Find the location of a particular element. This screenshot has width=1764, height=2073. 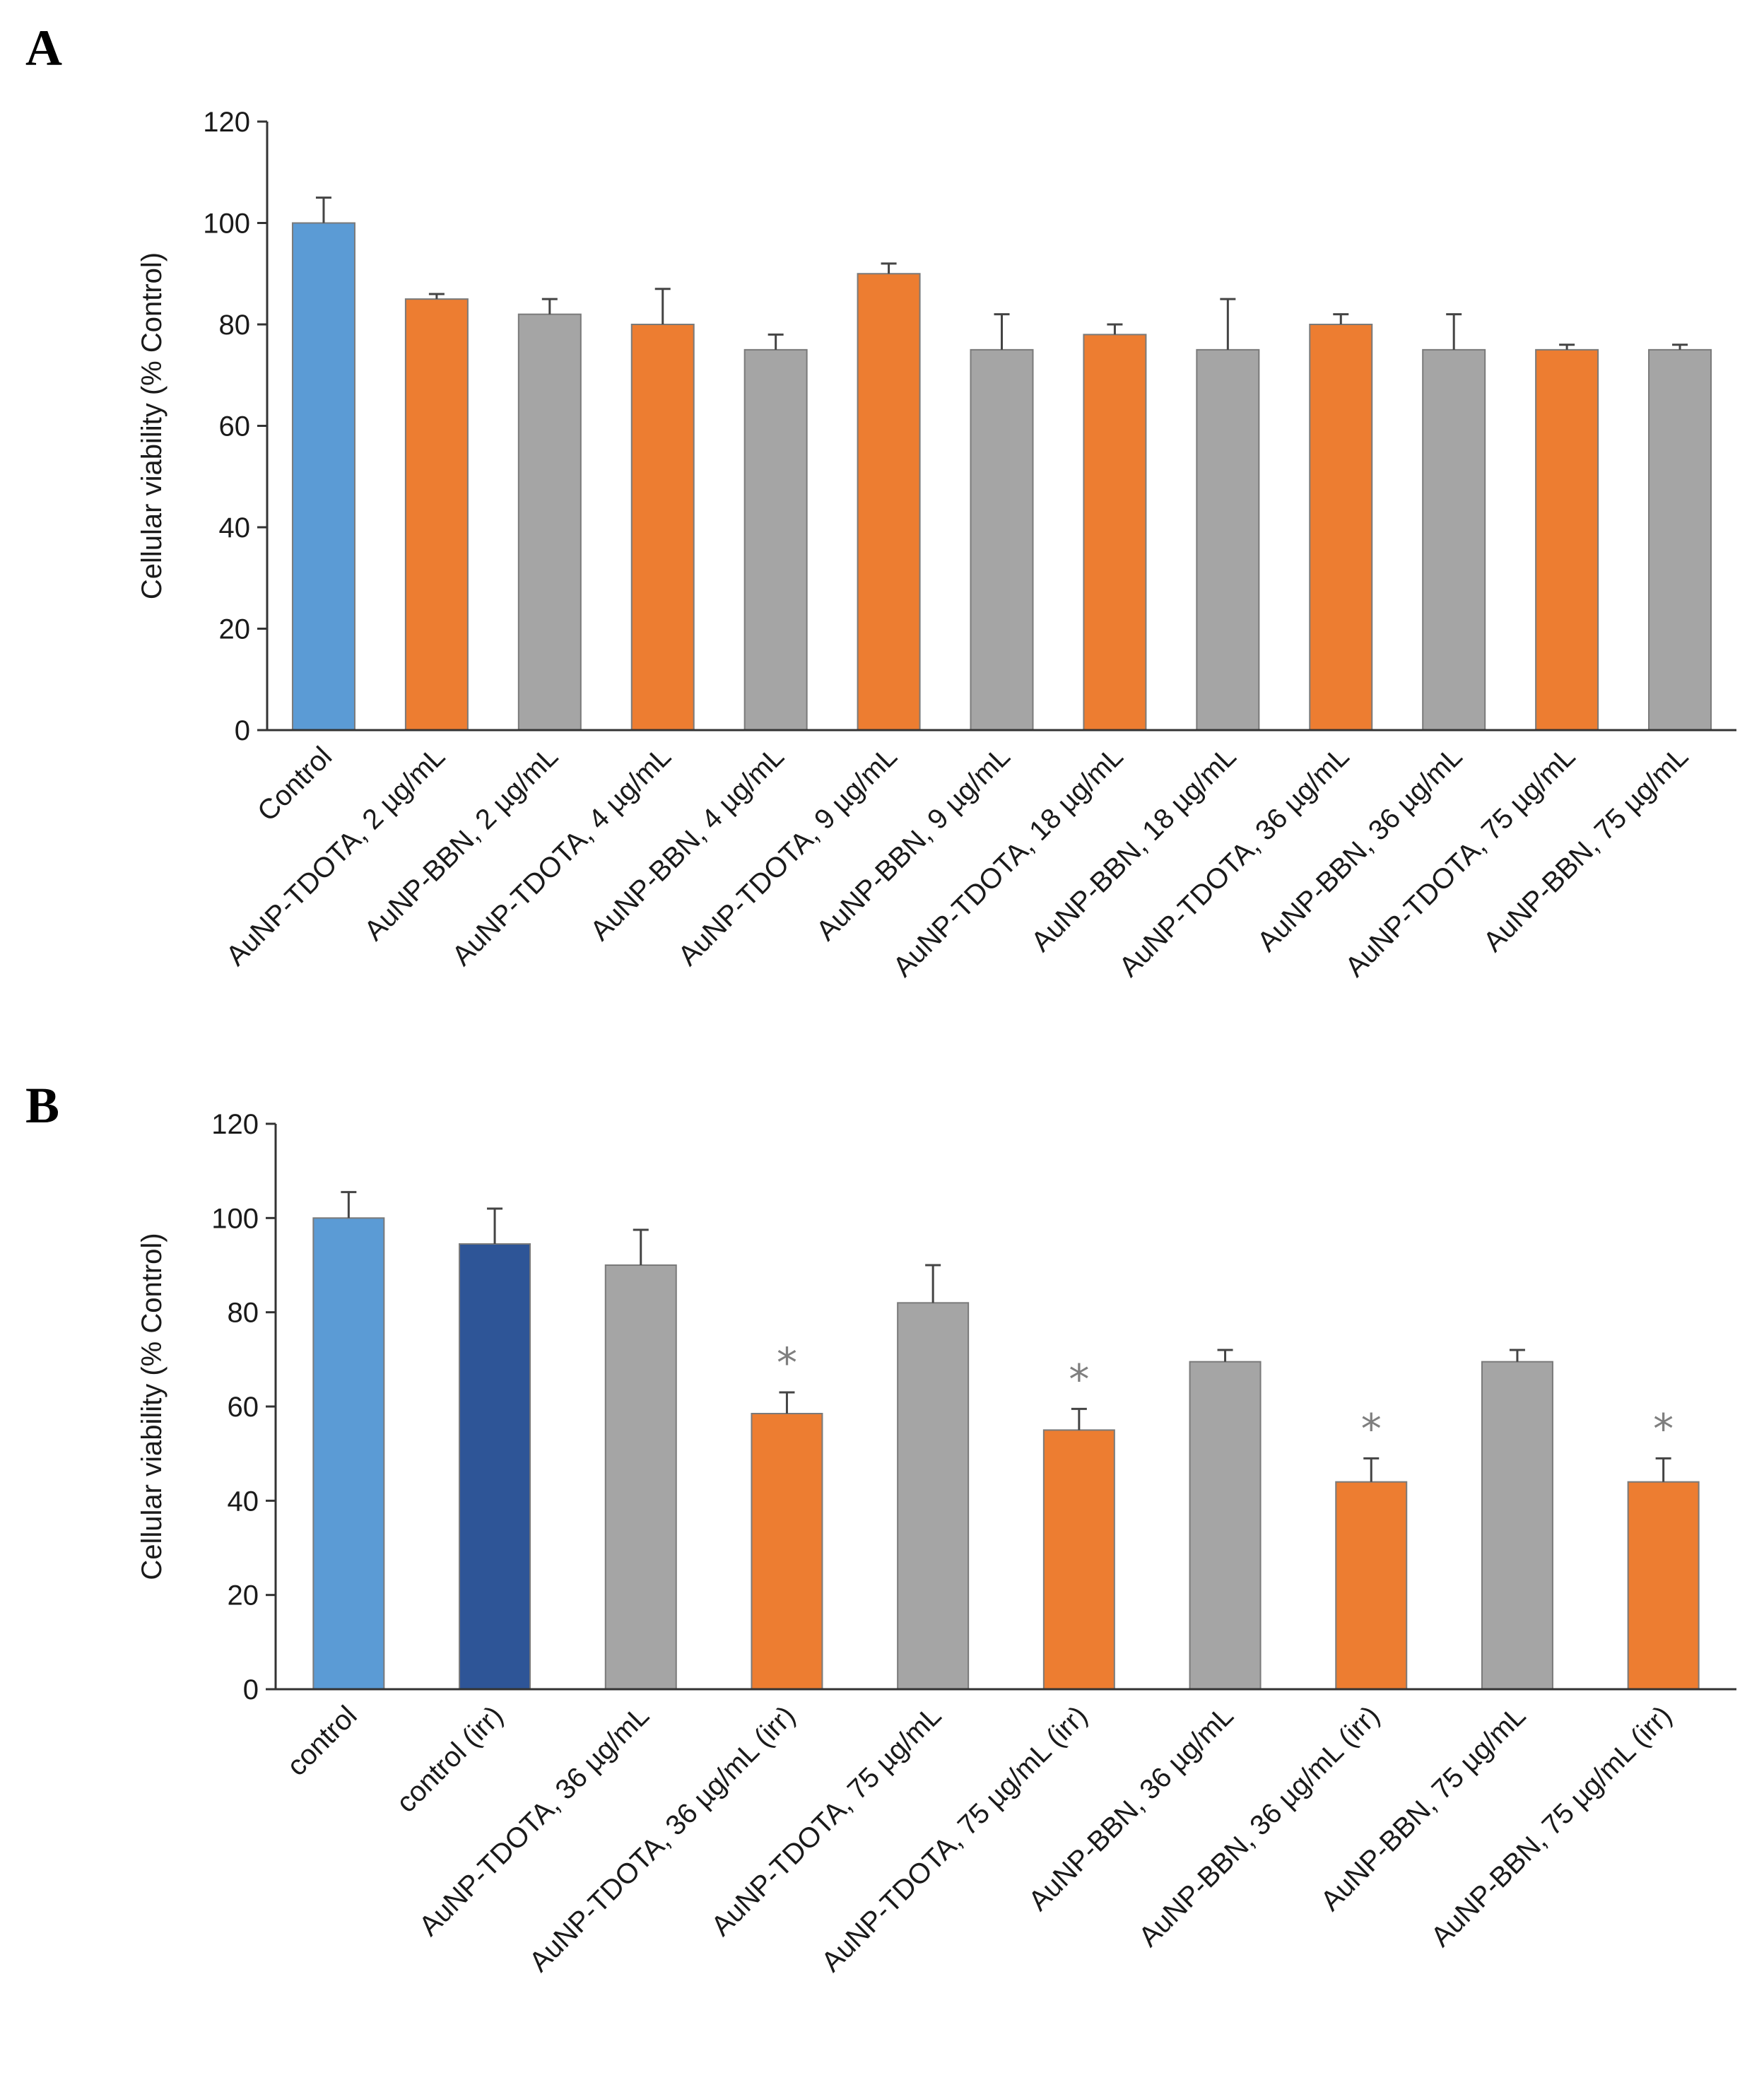

x-tick-label: AuNP-TDOTA, 75 µg/mL (irr) is located at coordinates (955, 1839).